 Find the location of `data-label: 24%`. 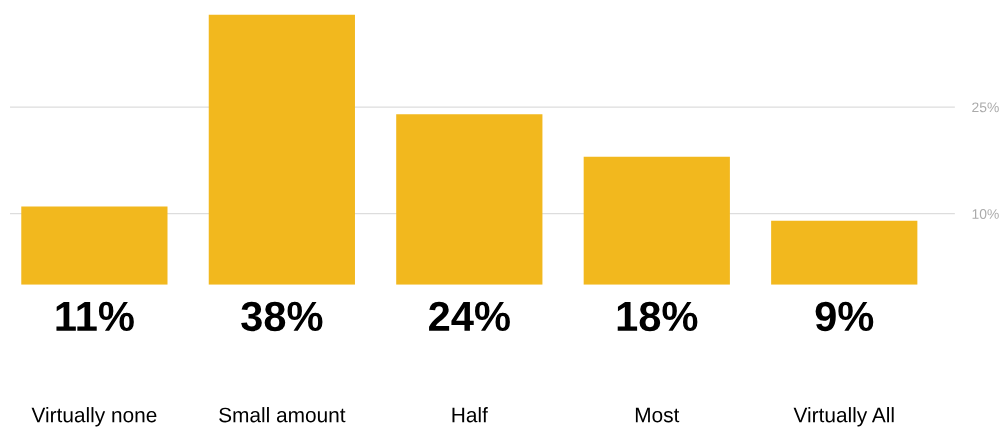

data-label: 24% is located at coordinates (469, 316).